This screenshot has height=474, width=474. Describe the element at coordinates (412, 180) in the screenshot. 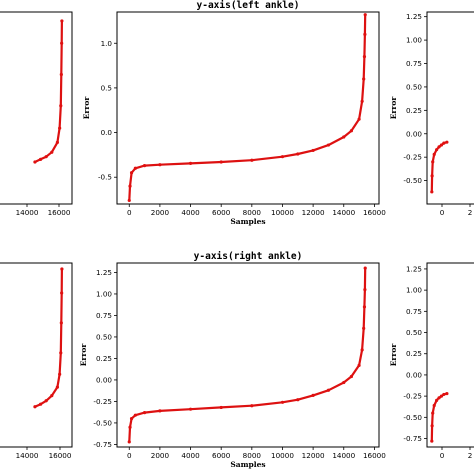

I see `y-tick-label: -0.50` at that location.